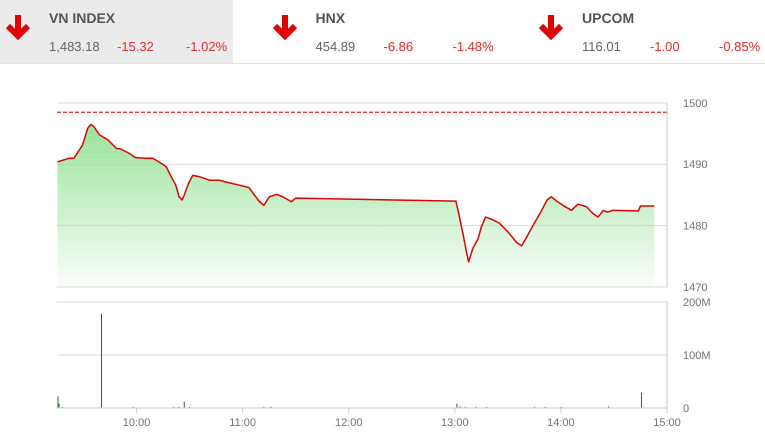 This screenshot has height=442, width=765. What do you see at coordinates (561, 422) in the screenshot?
I see `x-tick-label: 14:00` at bounding box center [561, 422].